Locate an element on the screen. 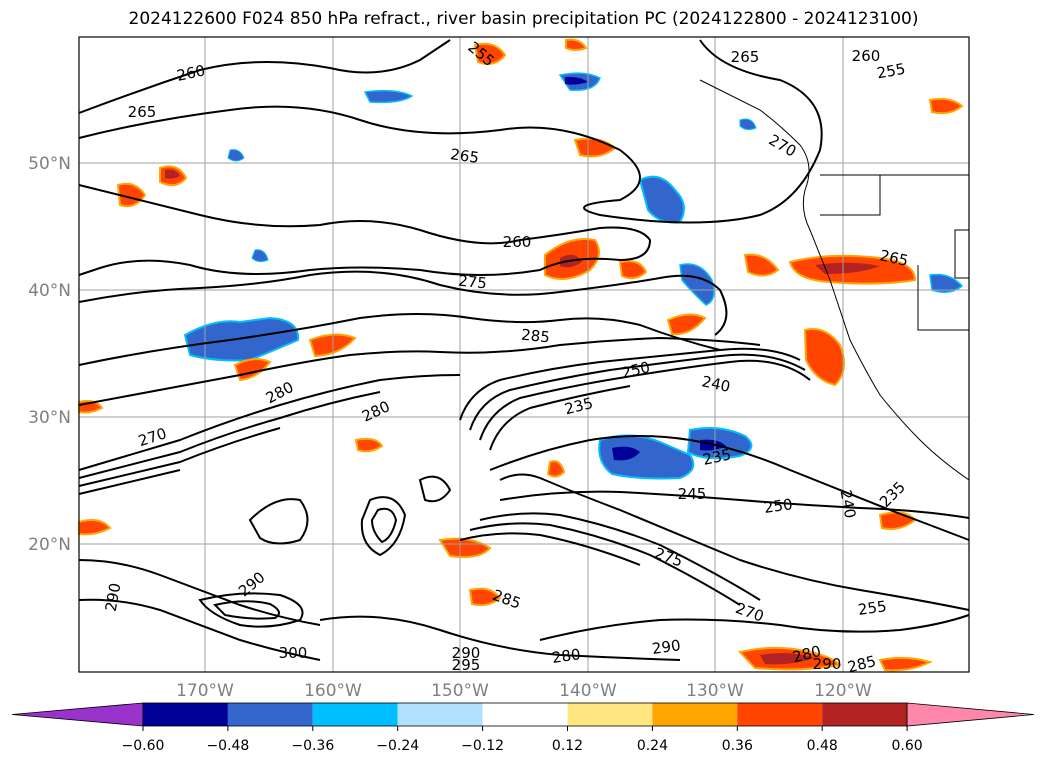  colorbar-tick-label: 0.48 is located at coordinates (822, 746).